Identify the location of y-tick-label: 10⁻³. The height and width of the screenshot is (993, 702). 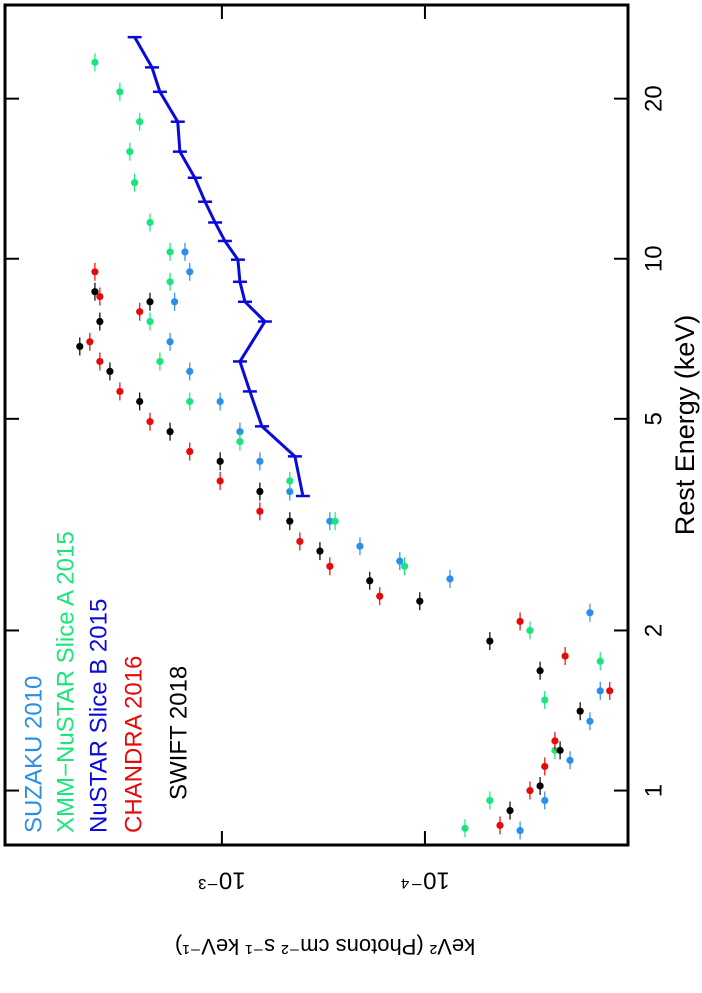
(221, 880).